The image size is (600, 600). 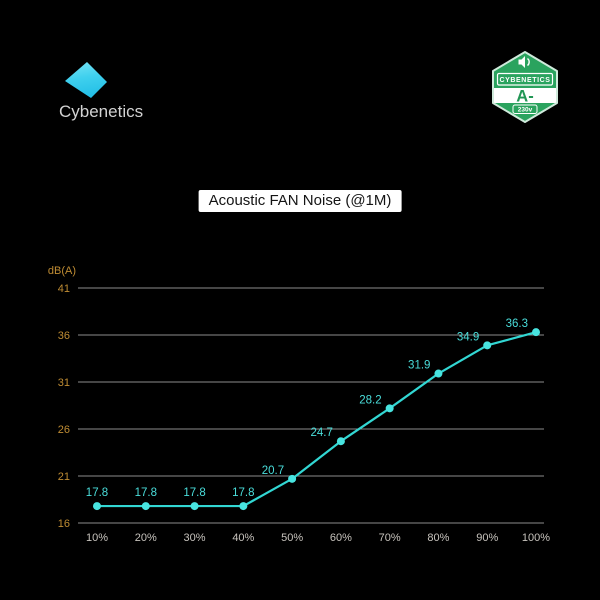 I want to click on logo-mark-icon, so click(x=86, y=80).